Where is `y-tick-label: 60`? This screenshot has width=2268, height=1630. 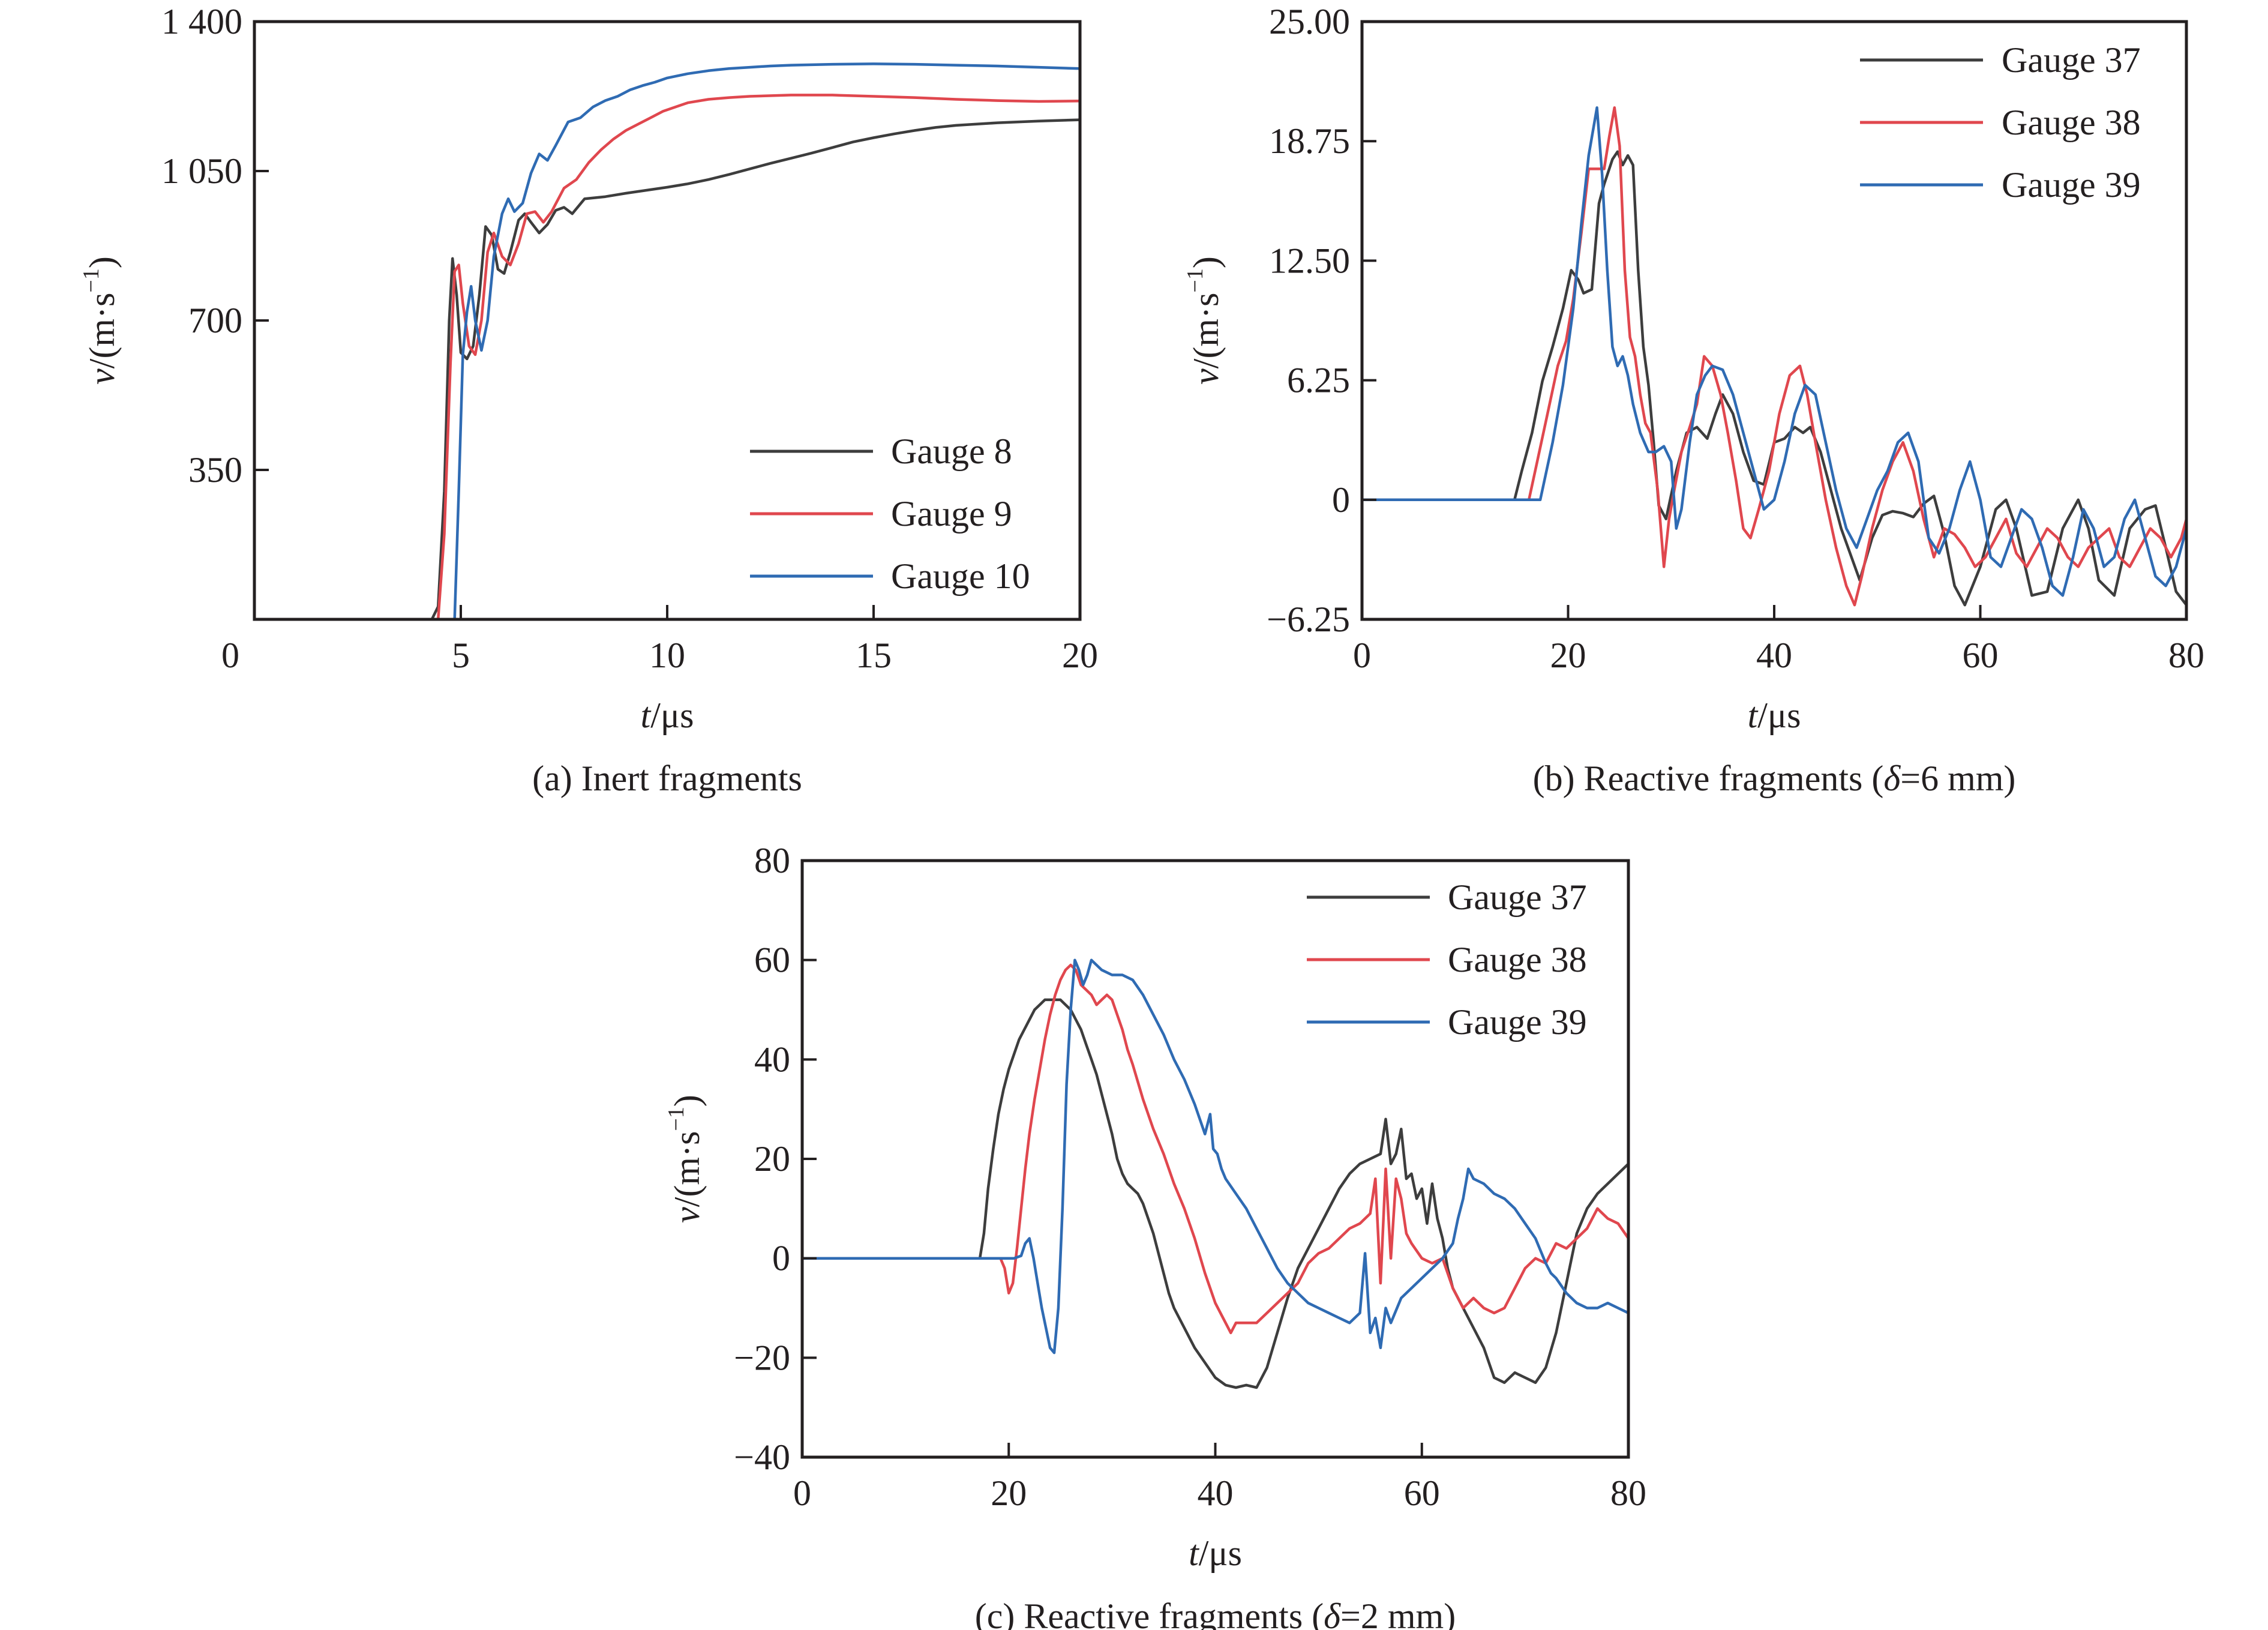
y-tick-label: 60 is located at coordinates (772, 960).